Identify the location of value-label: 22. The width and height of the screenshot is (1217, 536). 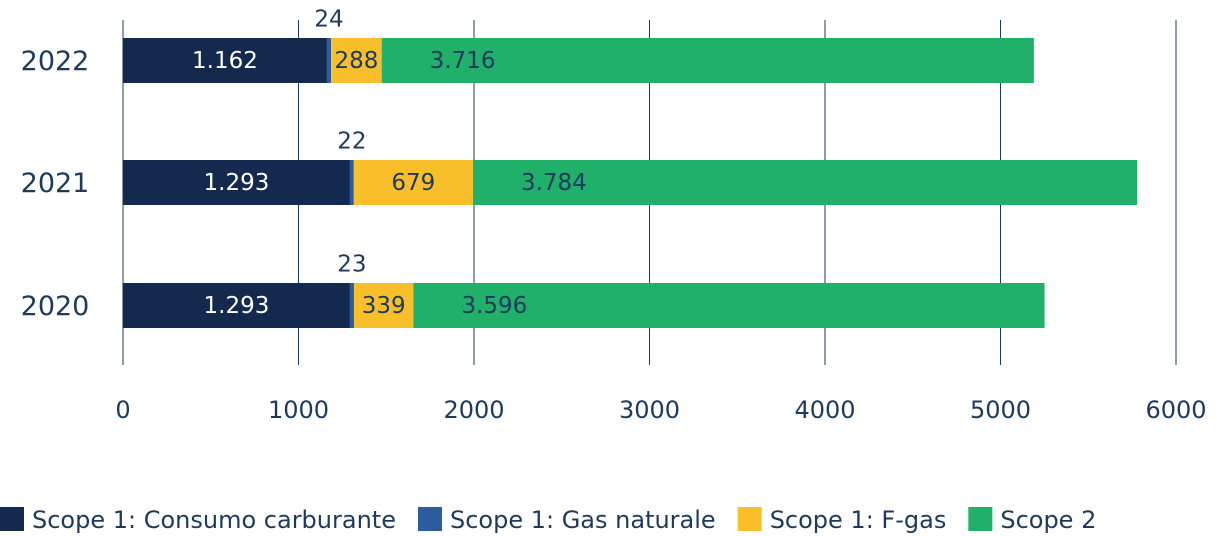
(351, 142).